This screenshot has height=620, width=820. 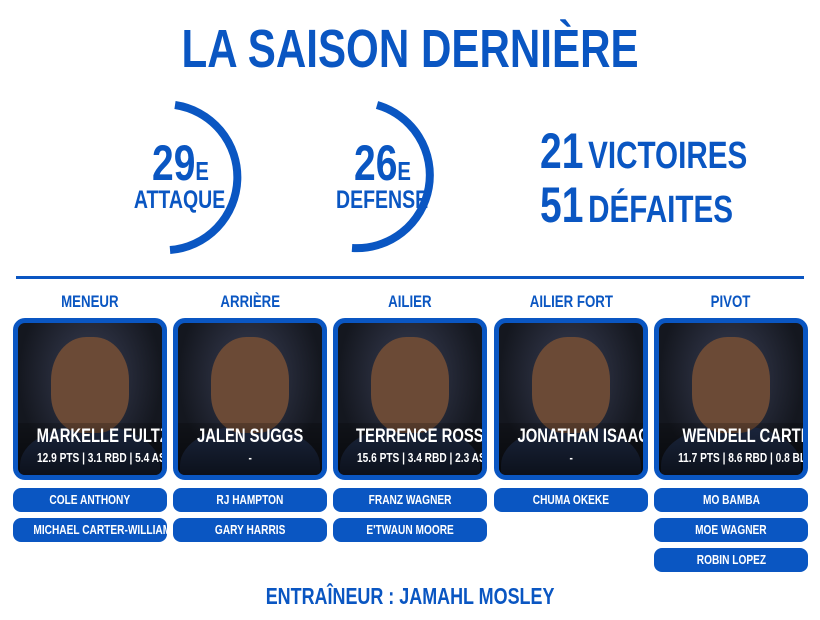 What do you see at coordinates (731, 301) in the screenshot?
I see `position-label: PIVOT` at bounding box center [731, 301].